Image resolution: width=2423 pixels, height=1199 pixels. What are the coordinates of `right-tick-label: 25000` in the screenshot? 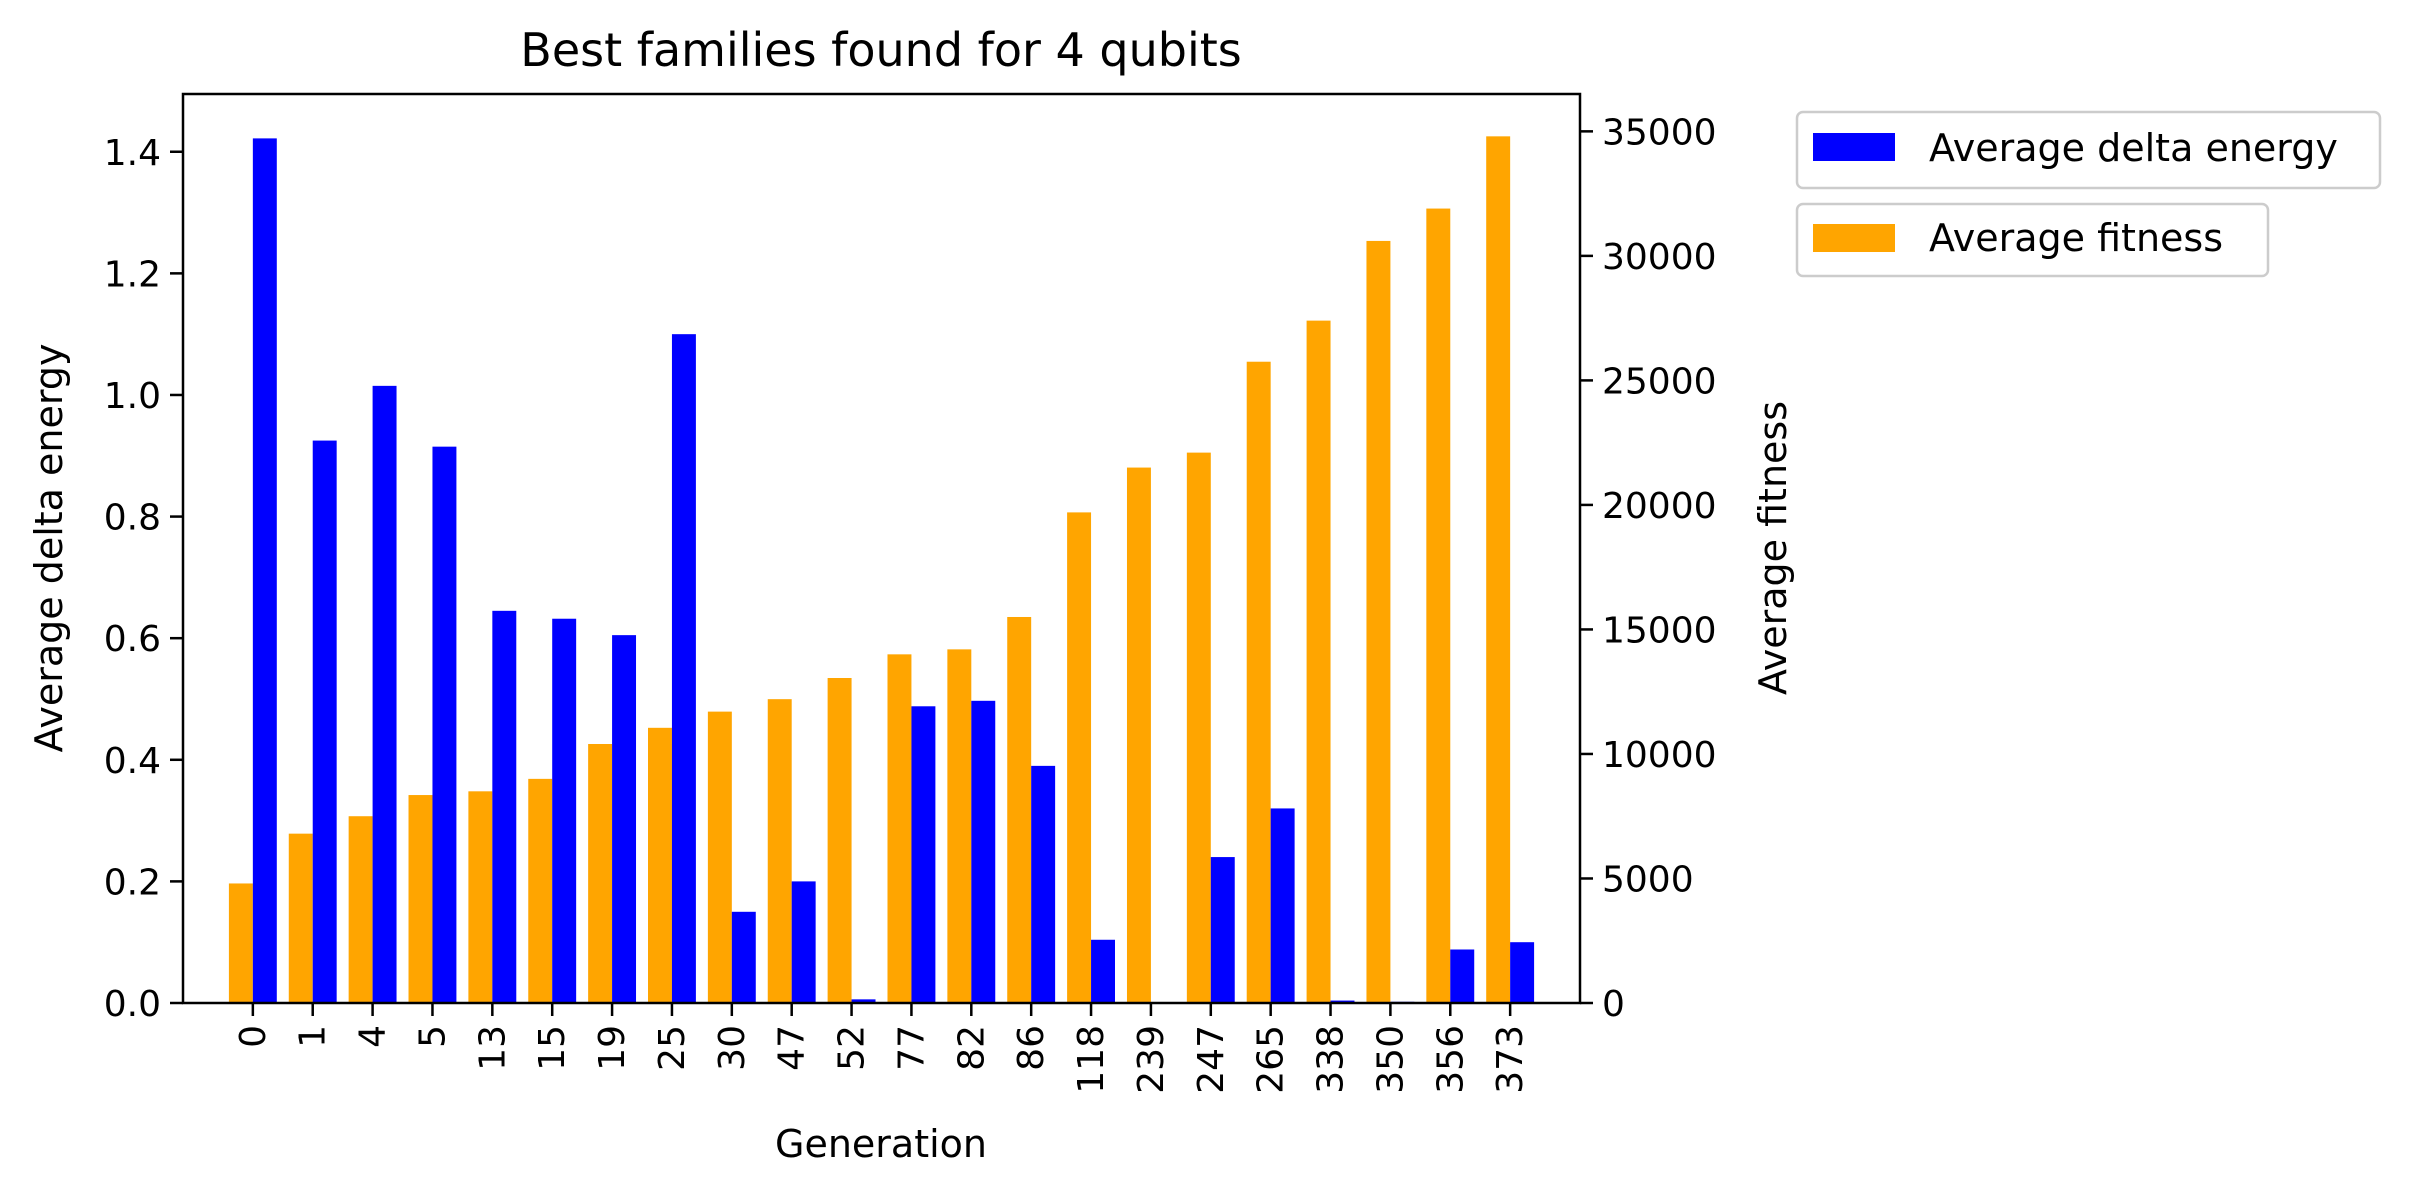 It's located at (1659, 381).